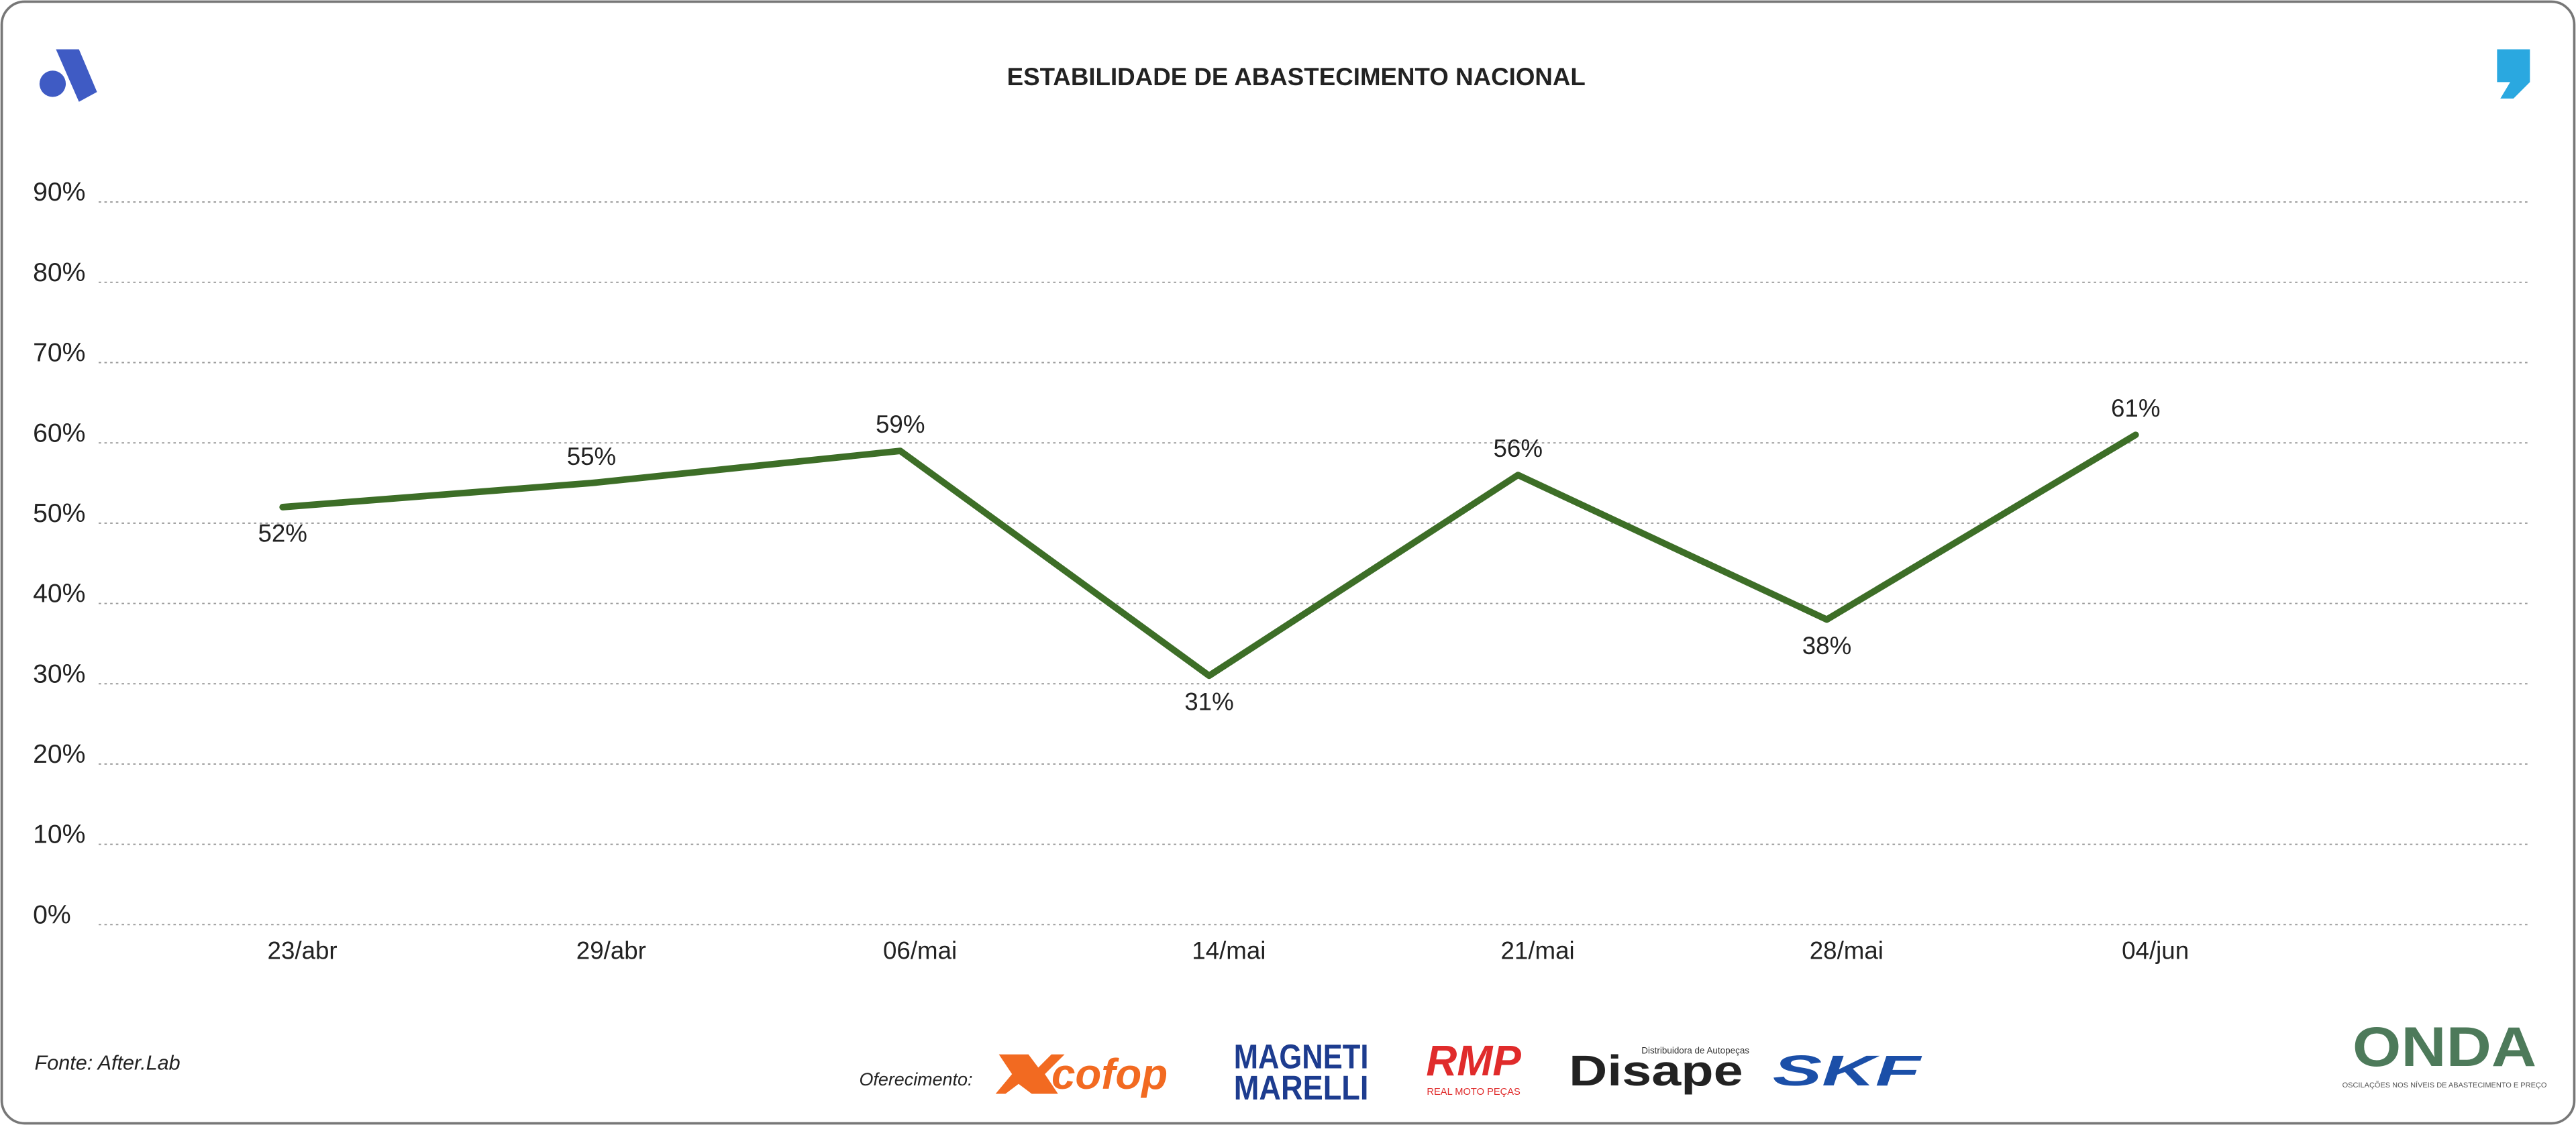  Describe the element at coordinates (76, 75) in the screenshot. I see `logo-stroke` at that location.